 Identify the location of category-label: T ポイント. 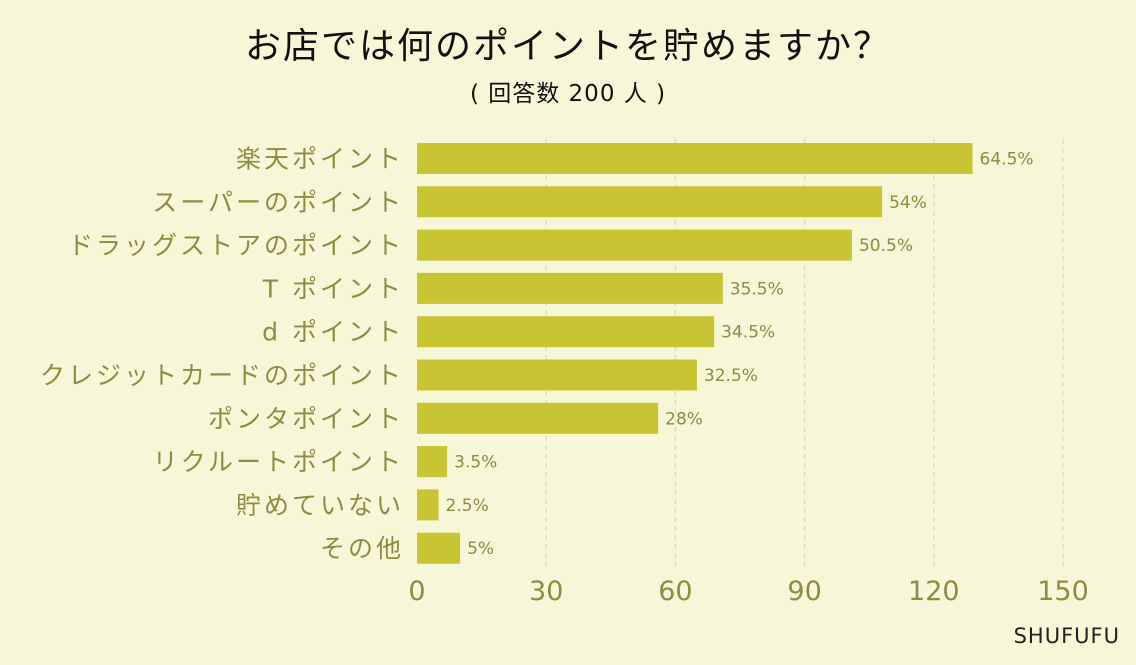
(333, 288).